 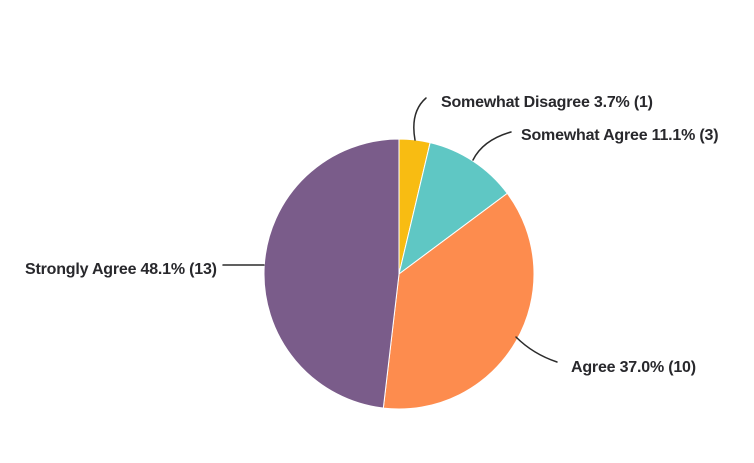 What do you see at coordinates (547, 102) in the screenshot?
I see `slice-label-somewhat-disagree: Somewhat Disagree 3.7% (1)` at bounding box center [547, 102].